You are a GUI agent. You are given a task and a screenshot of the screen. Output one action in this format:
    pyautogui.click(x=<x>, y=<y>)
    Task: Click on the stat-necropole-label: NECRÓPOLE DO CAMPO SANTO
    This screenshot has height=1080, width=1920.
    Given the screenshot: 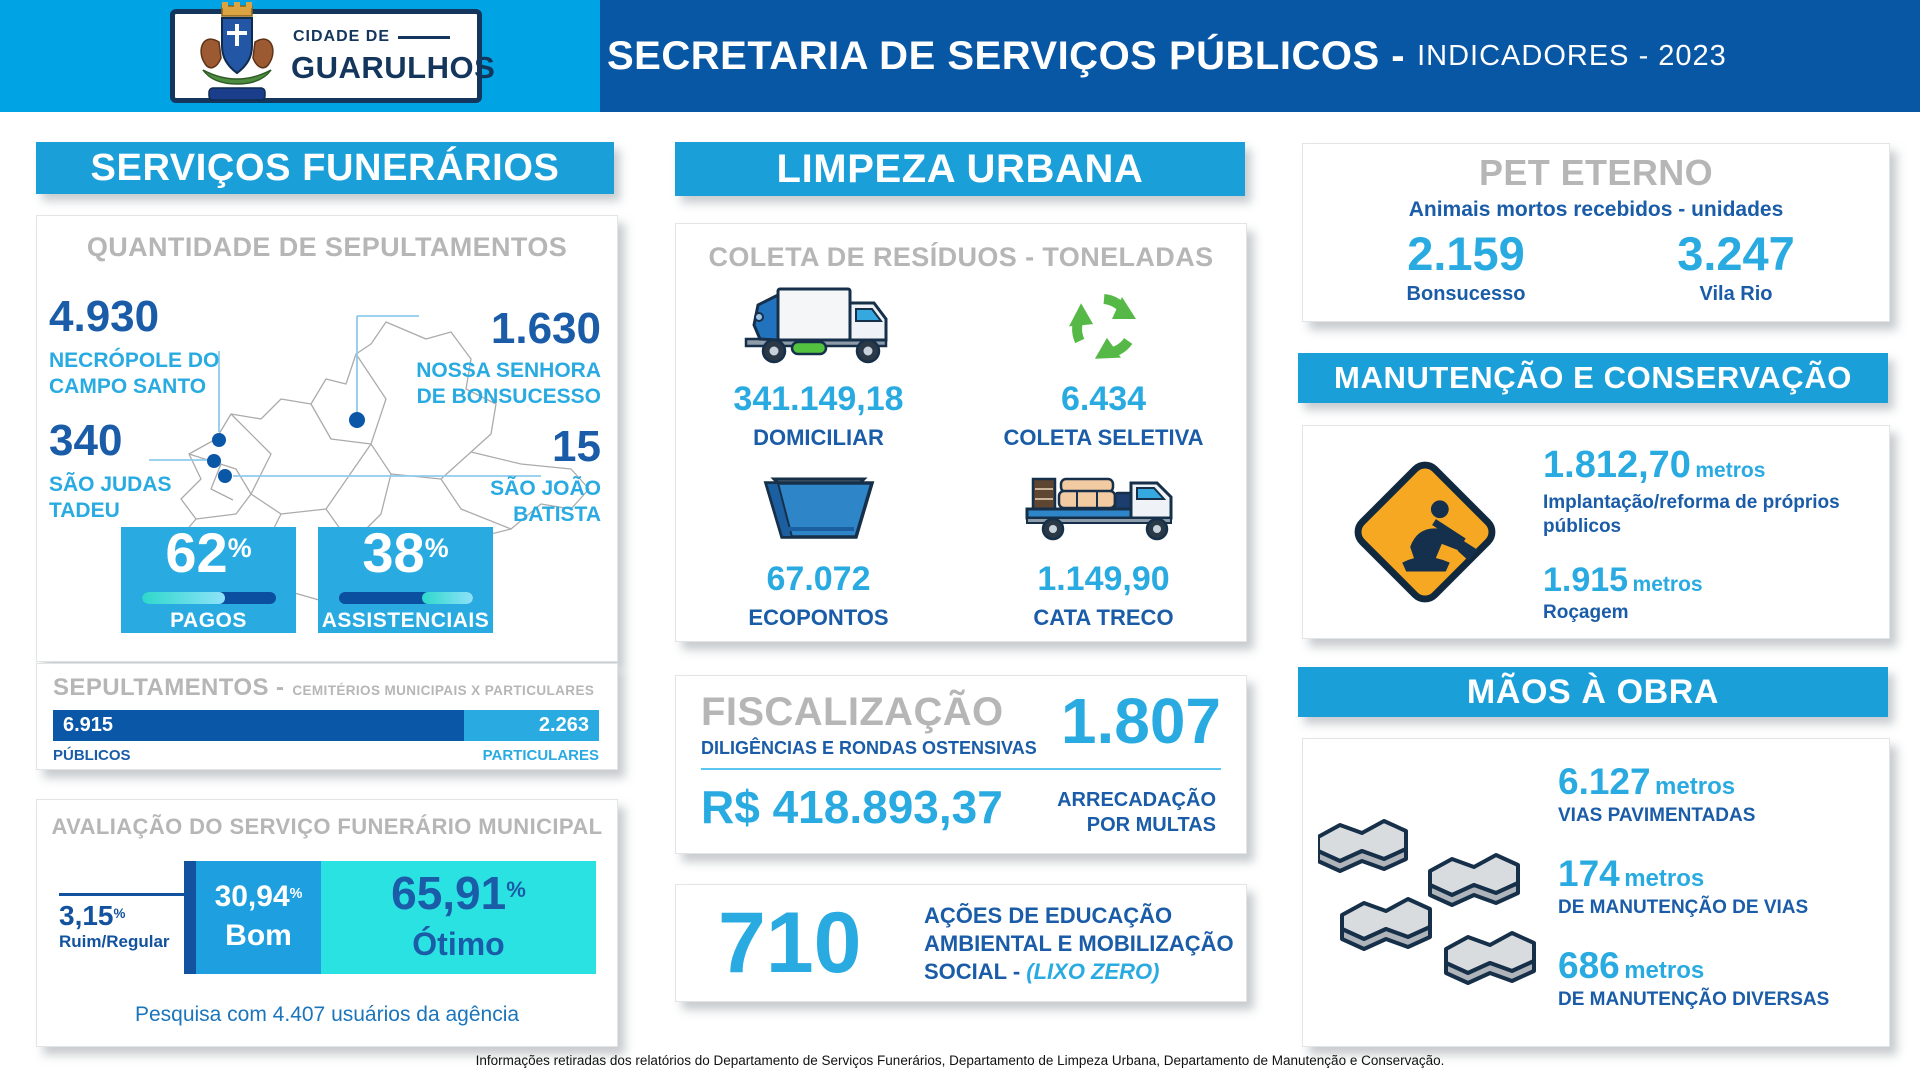 What is the action you would take?
    pyautogui.click(x=134, y=373)
    